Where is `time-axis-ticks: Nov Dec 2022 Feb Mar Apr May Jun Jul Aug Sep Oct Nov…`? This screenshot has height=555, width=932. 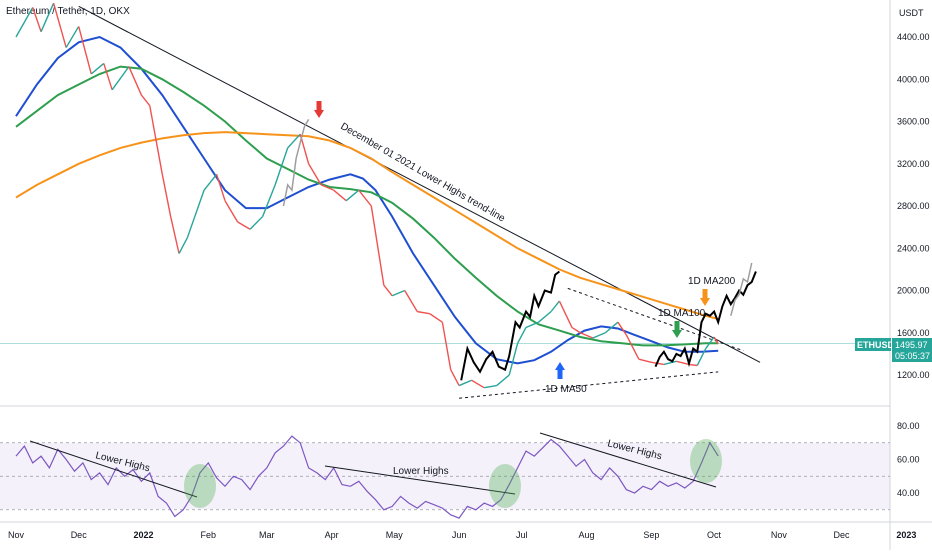
time-axis-ticks: Nov Dec 2022 Feb Mar Apr May Jun Jul Aug Sep Oct Nov… is located at coordinates (462, 535).